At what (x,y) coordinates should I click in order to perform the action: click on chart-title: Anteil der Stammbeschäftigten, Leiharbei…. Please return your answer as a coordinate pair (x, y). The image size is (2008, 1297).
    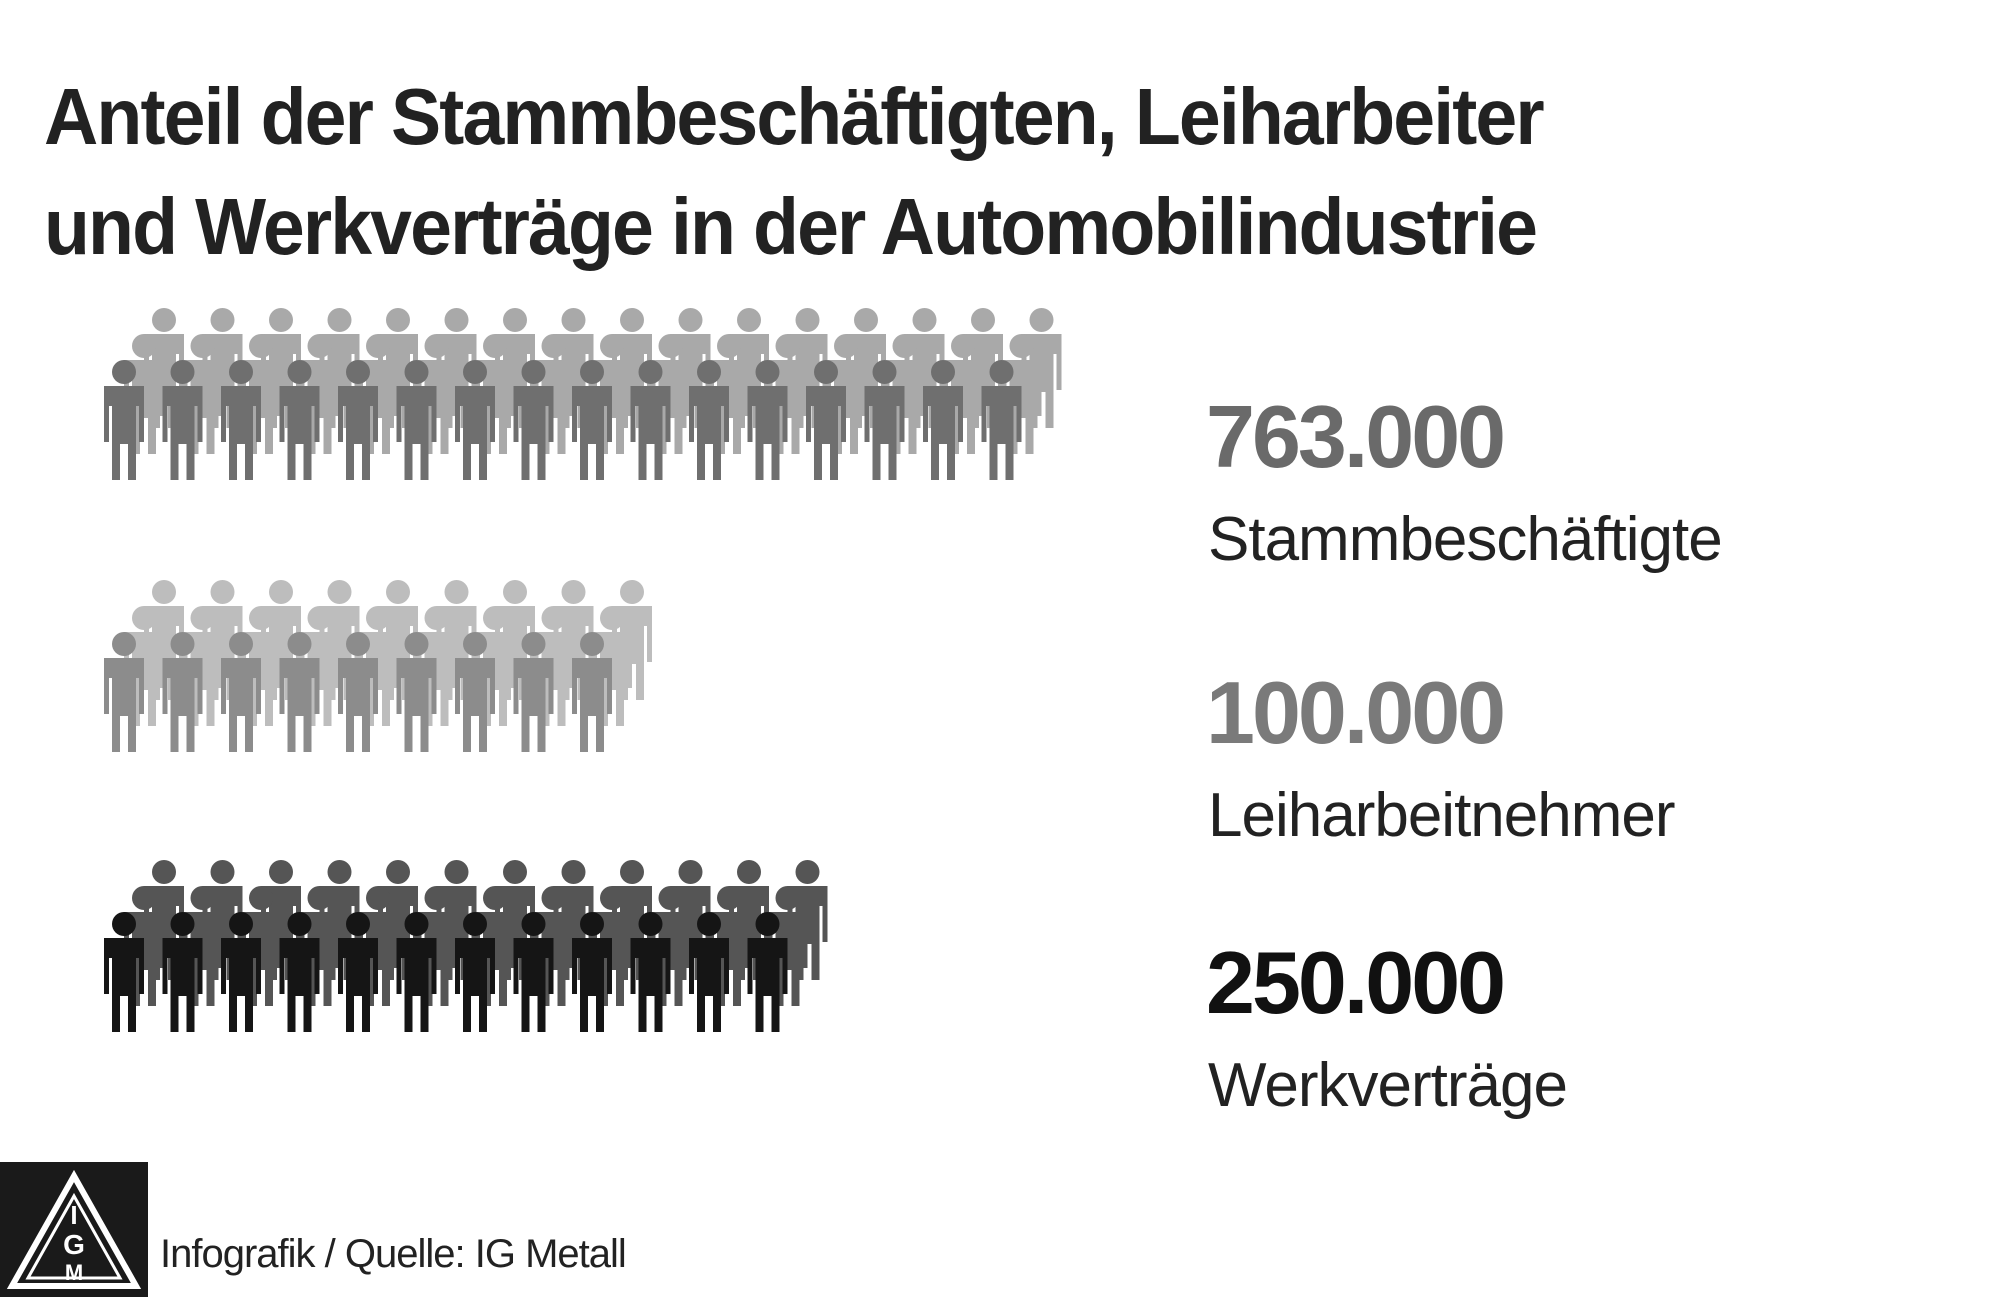
    Looking at the image, I should click on (794, 172).